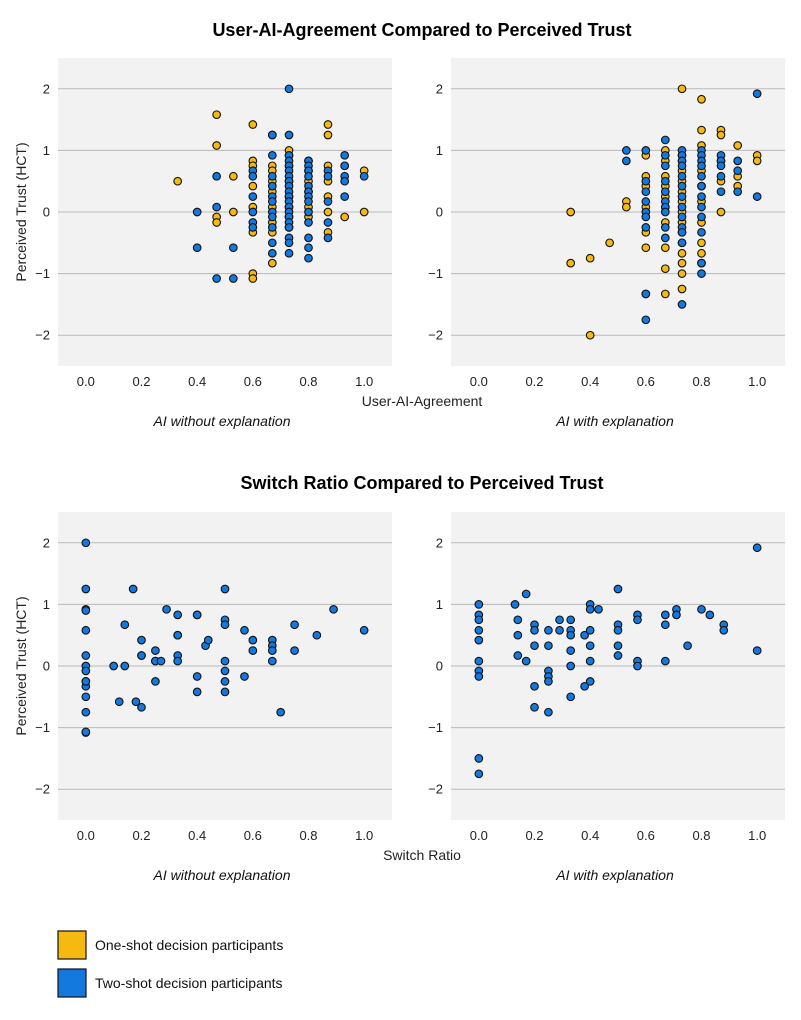  Describe the element at coordinates (141, 381) in the screenshot. I see `x-tick-label: 0.2` at that location.